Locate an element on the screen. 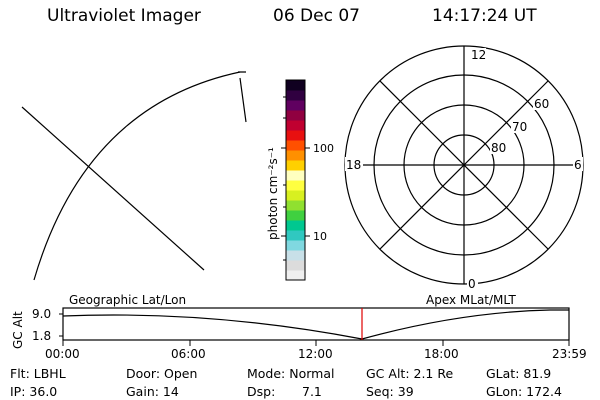 This screenshot has height=400, width=600. ip-info: IP: 36.0 is located at coordinates (33, 392).